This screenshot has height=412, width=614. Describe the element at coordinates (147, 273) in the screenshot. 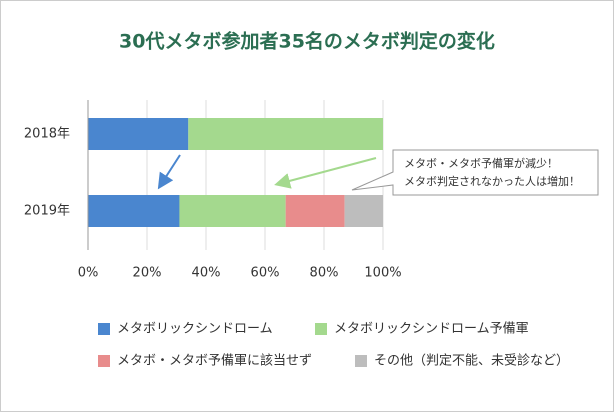

I see `x-tick-label: 20%` at that location.